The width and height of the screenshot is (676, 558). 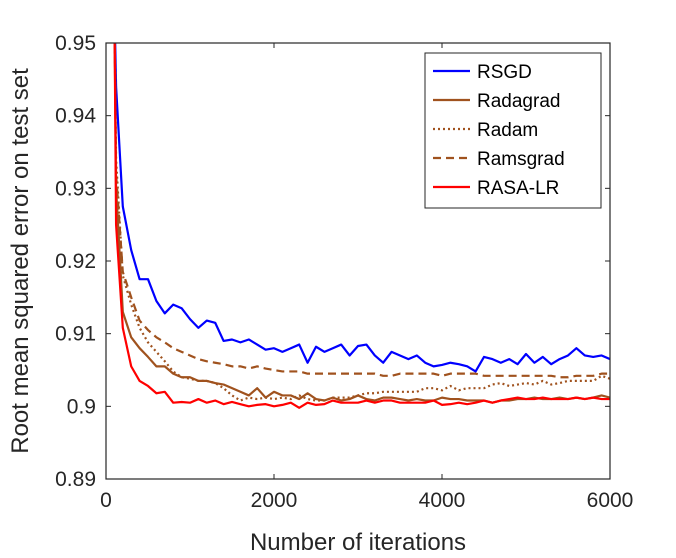 I want to click on x-axis-title: Number of iterations, so click(x=358, y=542).